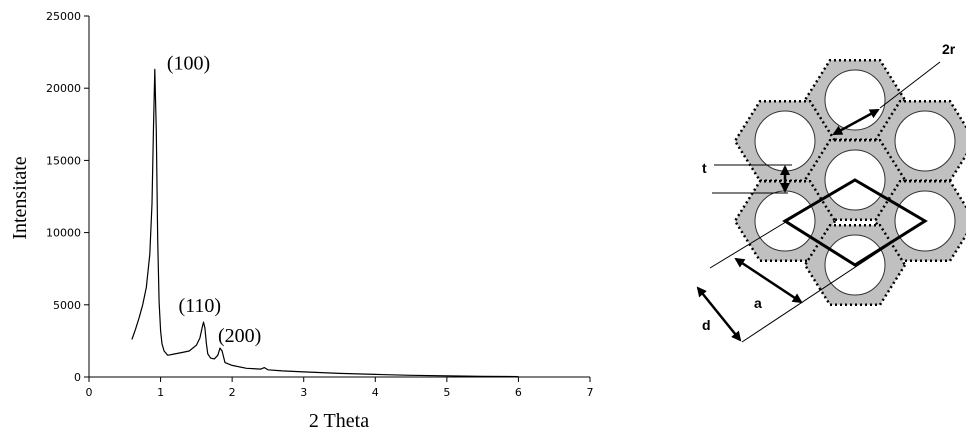 The image size is (966, 435). I want to click on x-tick-label: 6, so click(518, 392).